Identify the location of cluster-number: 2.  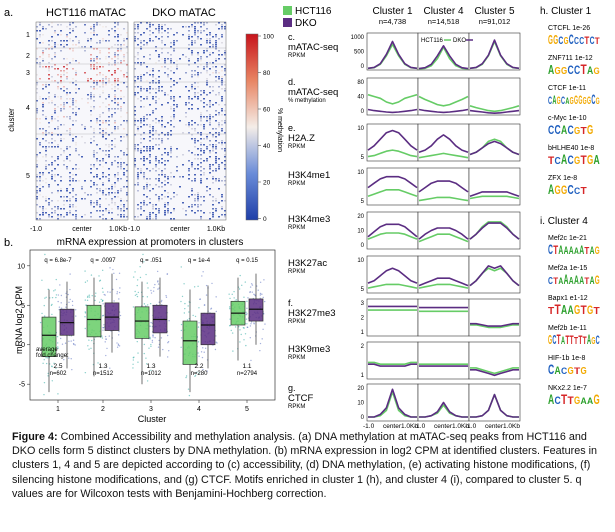
(28, 56).